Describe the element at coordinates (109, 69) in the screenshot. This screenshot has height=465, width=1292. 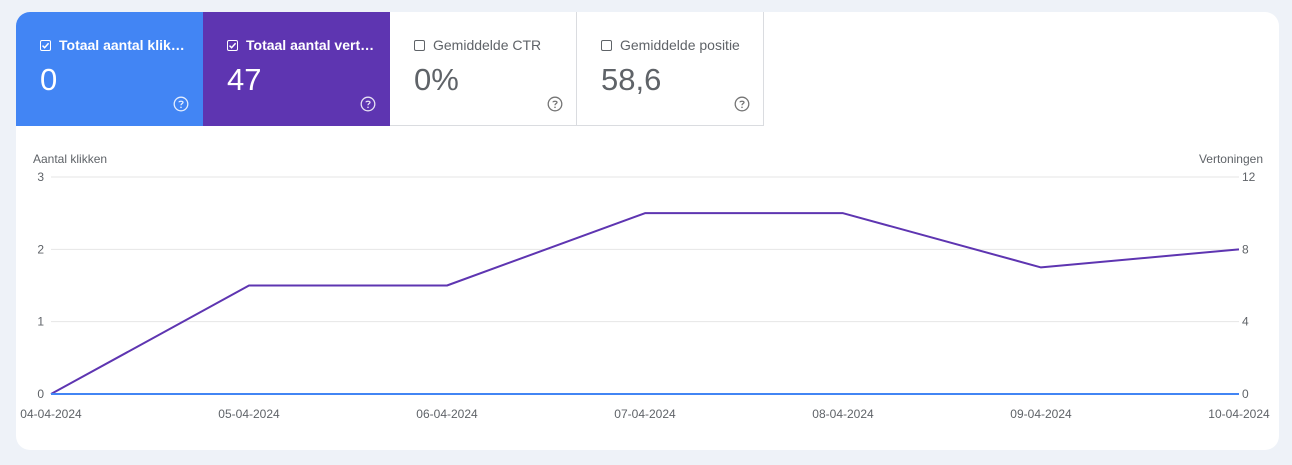
I see `metric-total-clicks: Totaal aantal klikk… 0` at that location.